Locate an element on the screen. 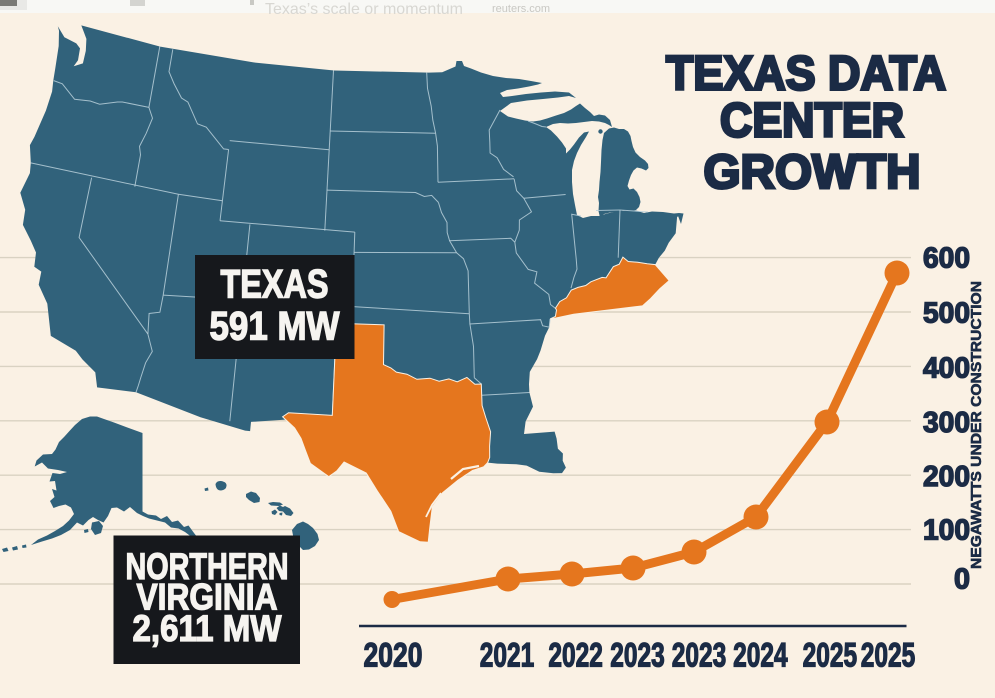 The height and width of the screenshot is (698, 995). svg-text: 300 is located at coordinates (946, 423).